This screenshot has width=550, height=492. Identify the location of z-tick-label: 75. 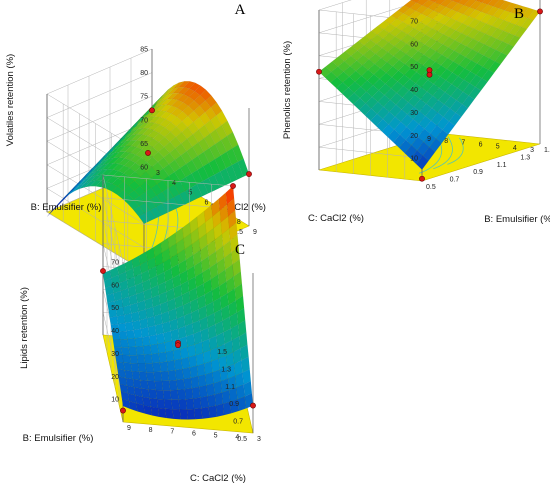
(144, 97).